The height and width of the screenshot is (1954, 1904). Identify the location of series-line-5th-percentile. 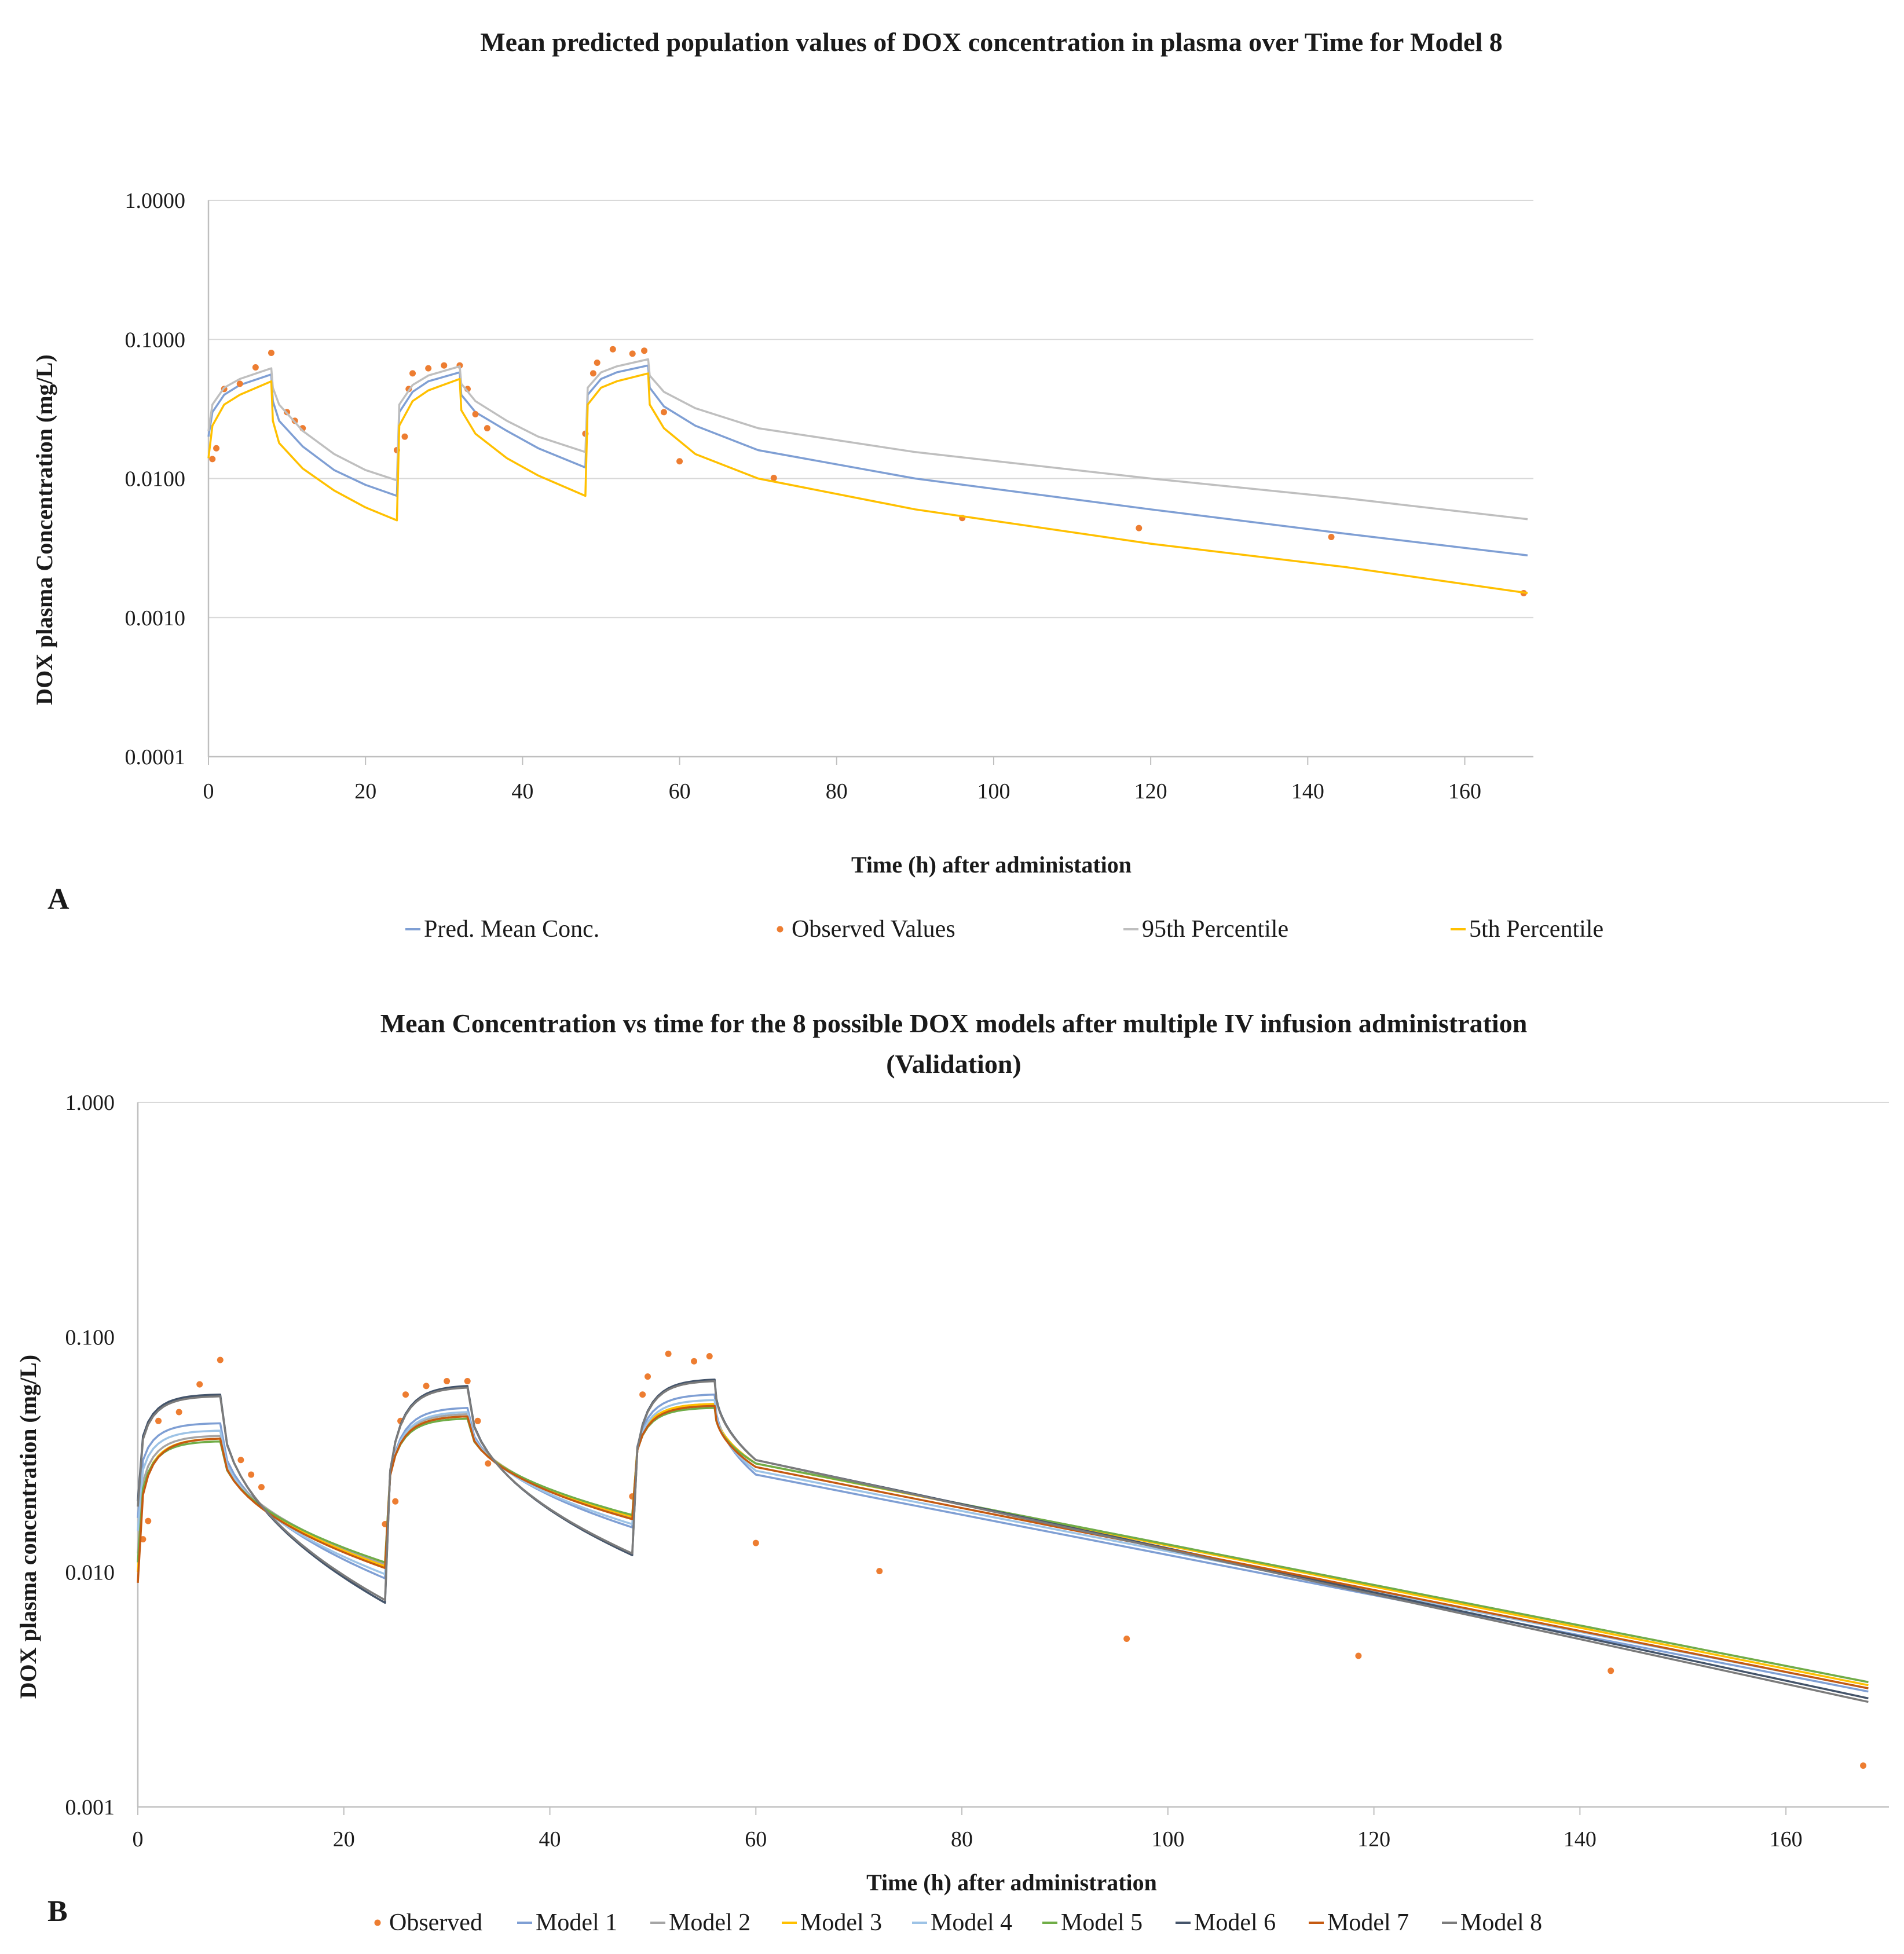
(867, 483).